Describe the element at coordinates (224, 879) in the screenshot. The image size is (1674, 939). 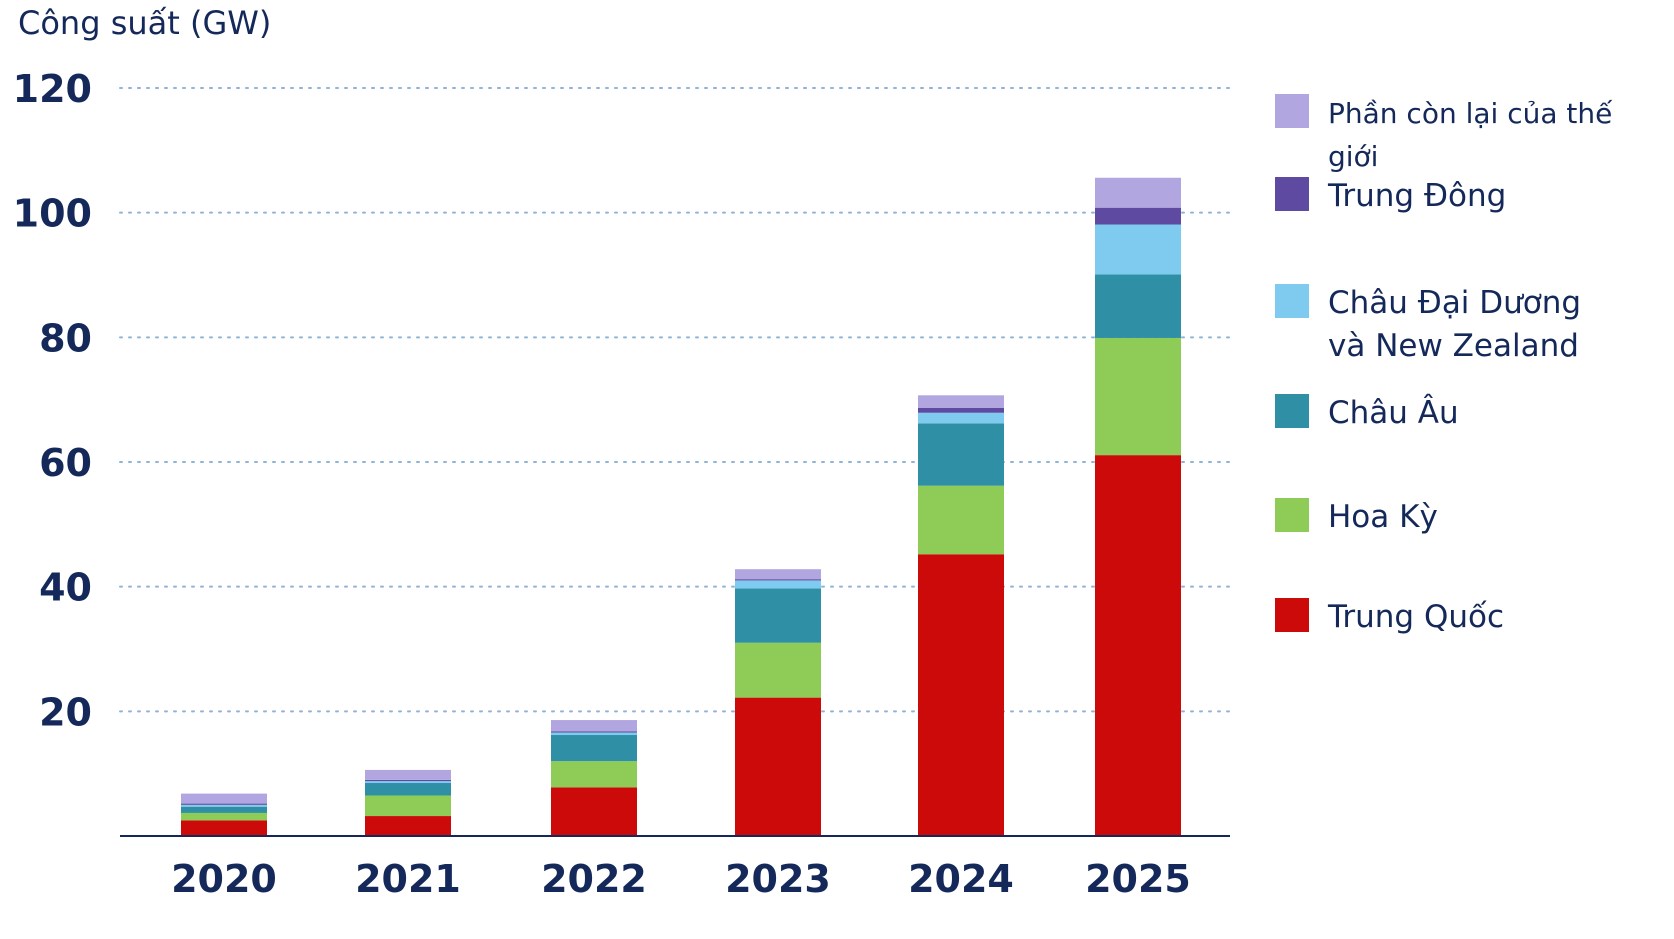
I see `x-tick-label-2020: 2020` at that location.